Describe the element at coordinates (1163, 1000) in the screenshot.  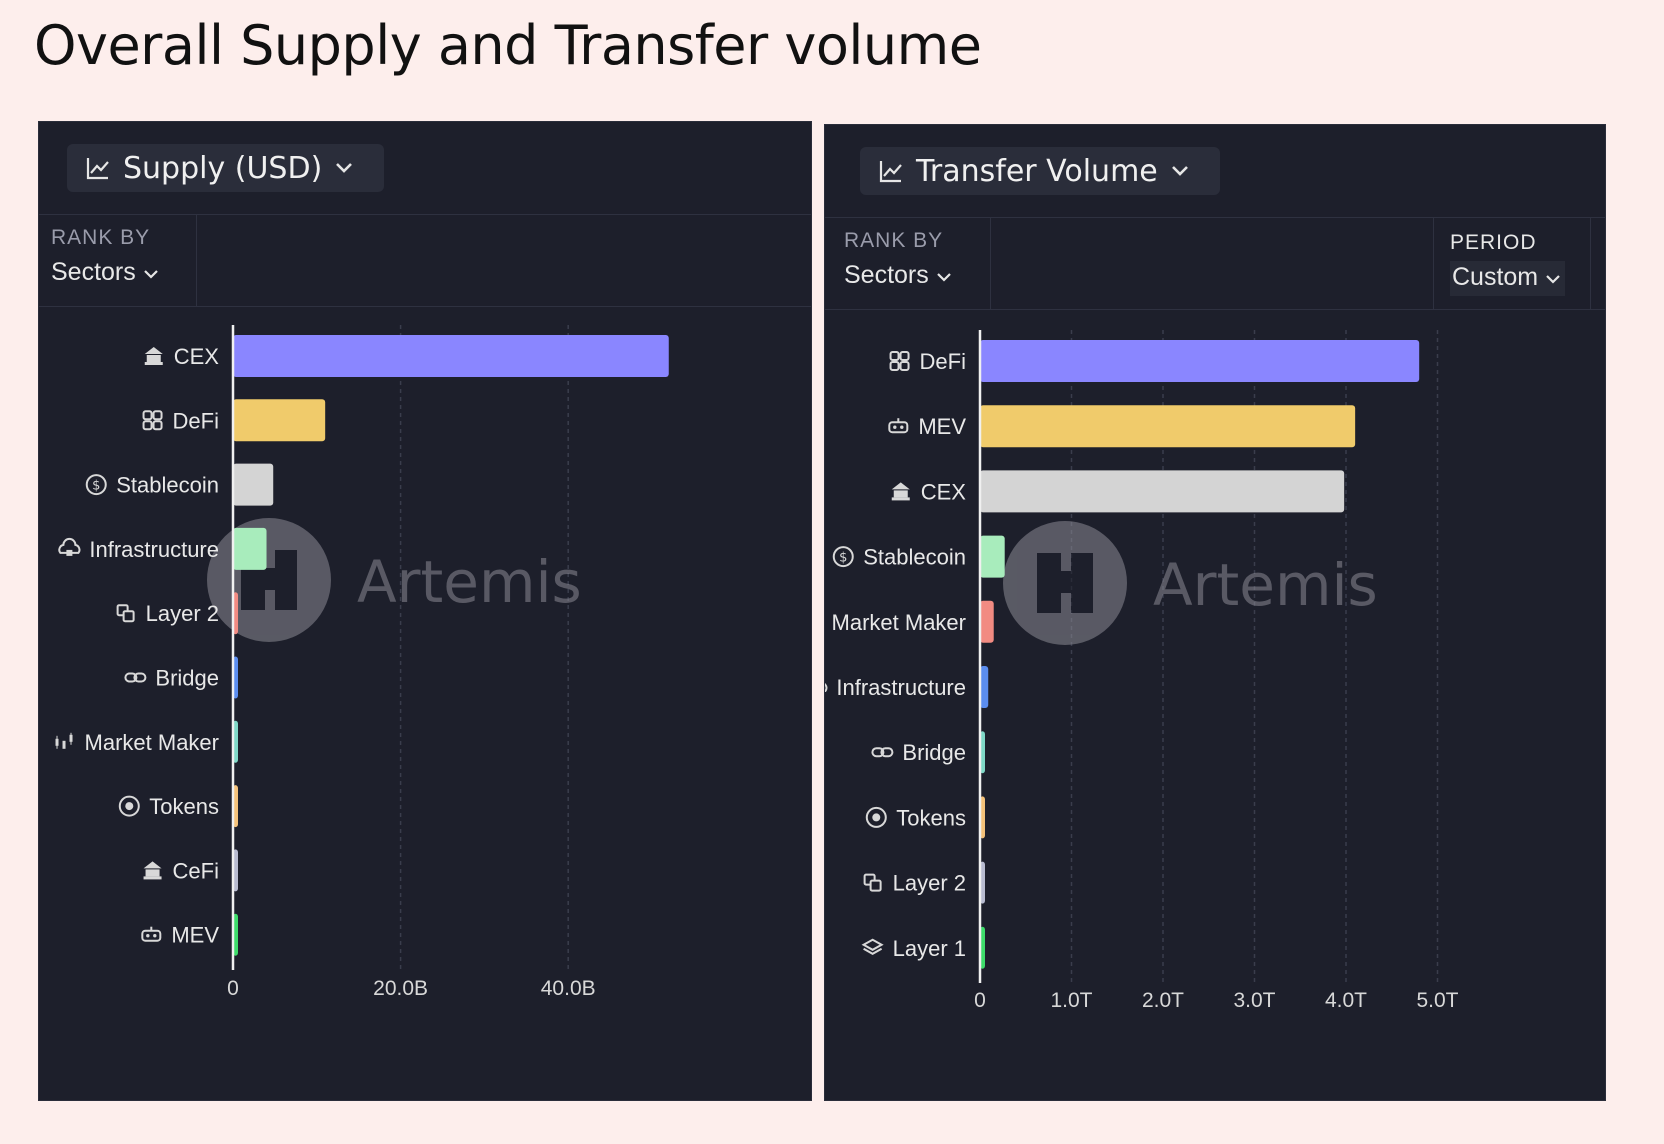
I see `x-tick-label: 2.0T` at that location.